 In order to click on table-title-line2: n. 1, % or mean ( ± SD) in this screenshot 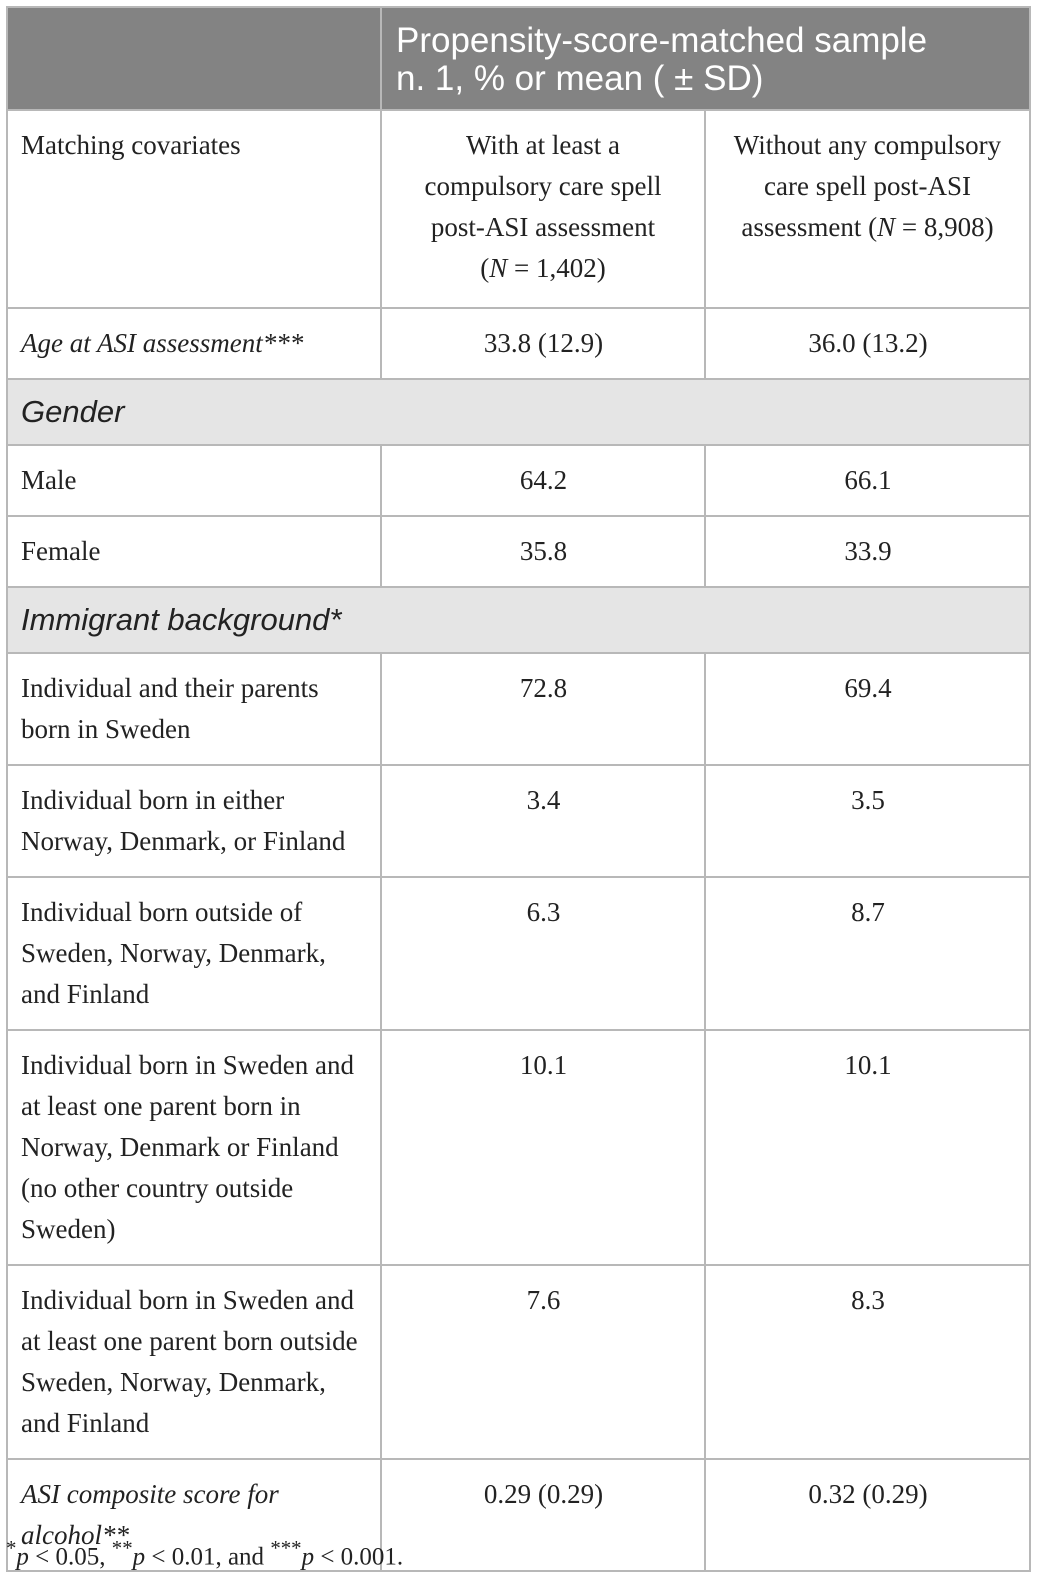, I will do `click(580, 78)`.